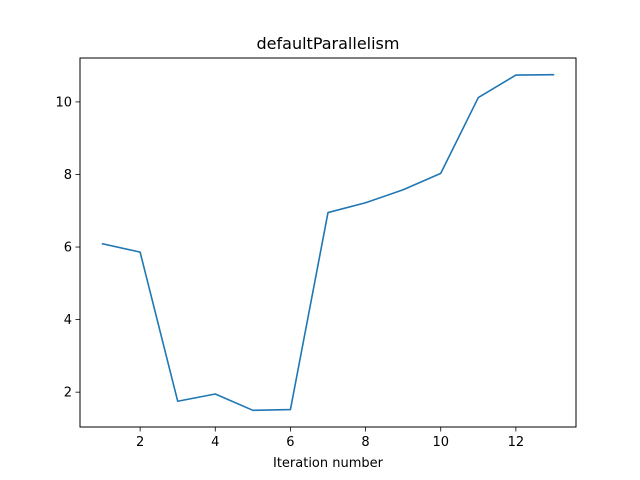 This screenshot has height=480, width=640. Describe the element at coordinates (63, 102) in the screenshot. I see `y-tick-label: 10` at that location.